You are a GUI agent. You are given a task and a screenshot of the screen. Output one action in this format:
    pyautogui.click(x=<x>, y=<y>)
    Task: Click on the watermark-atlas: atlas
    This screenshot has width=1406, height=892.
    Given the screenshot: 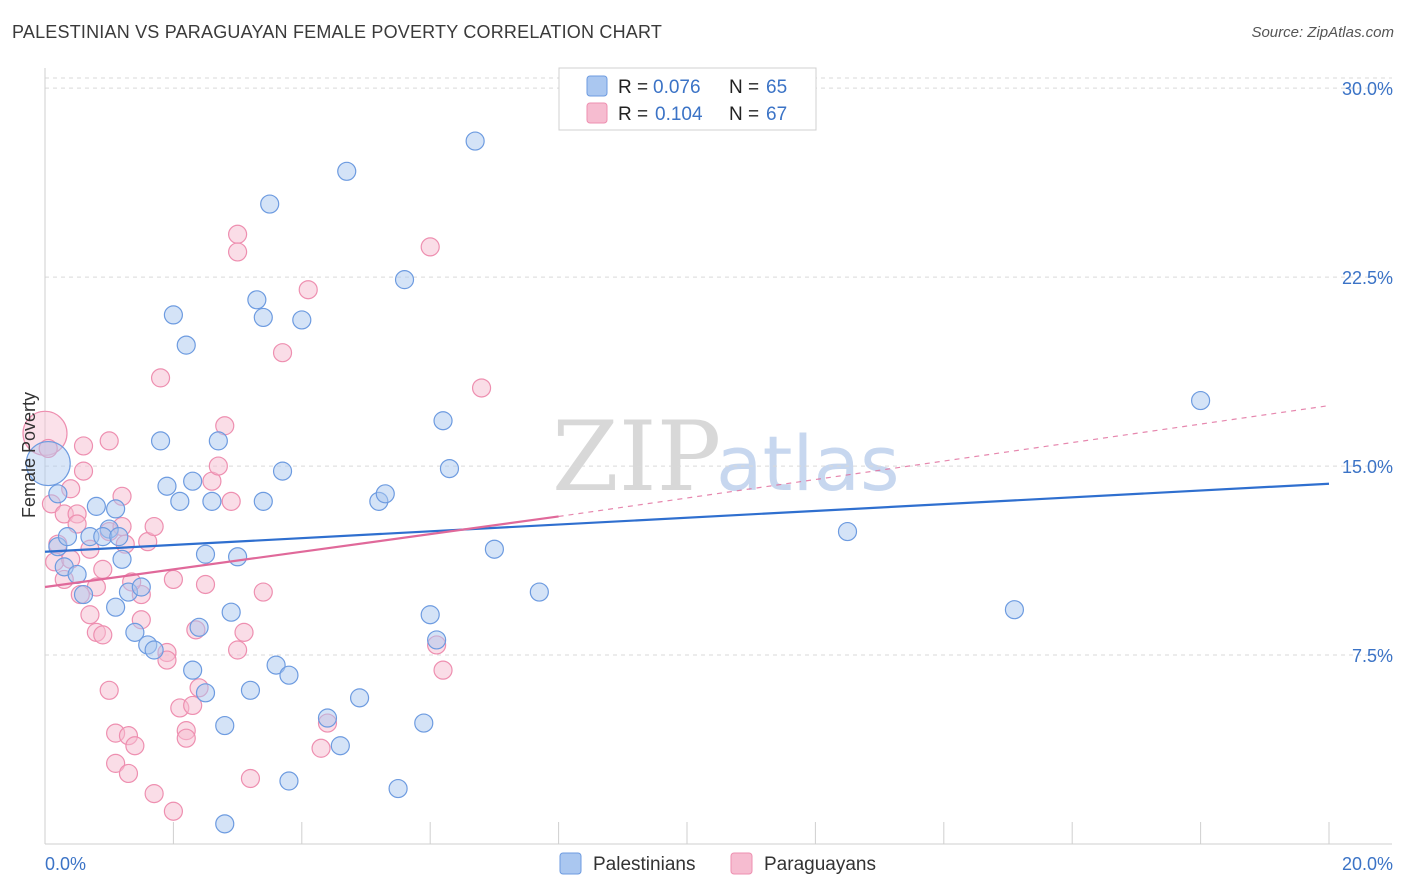 What is the action you would take?
    pyautogui.click(x=808, y=463)
    